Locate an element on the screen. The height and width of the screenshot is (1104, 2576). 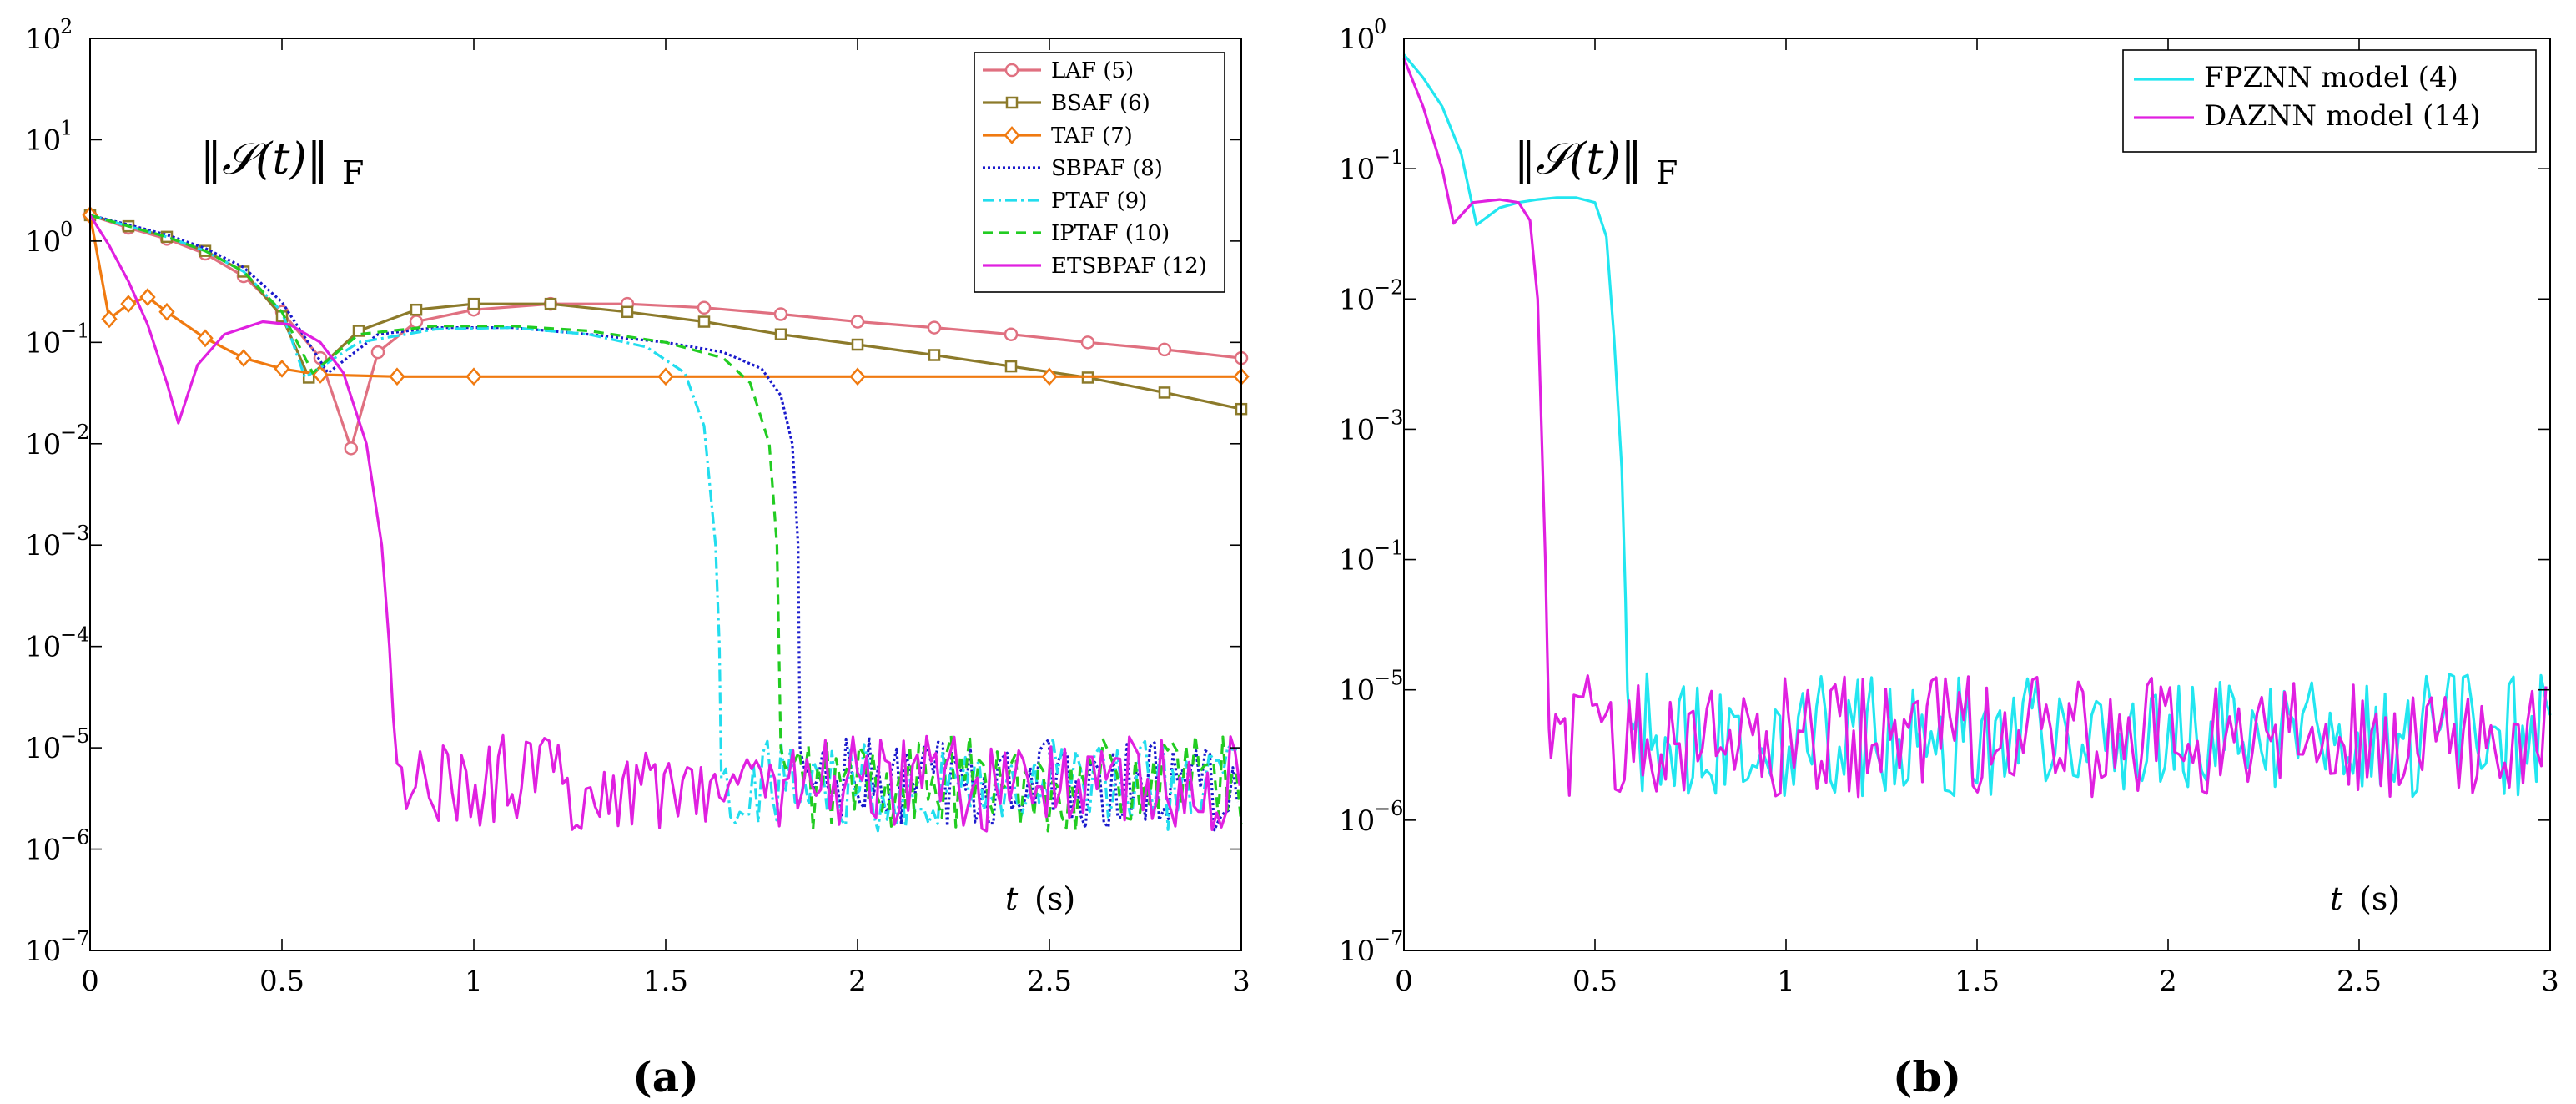
panel-b-legend-box is located at coordinates (2329, 101).